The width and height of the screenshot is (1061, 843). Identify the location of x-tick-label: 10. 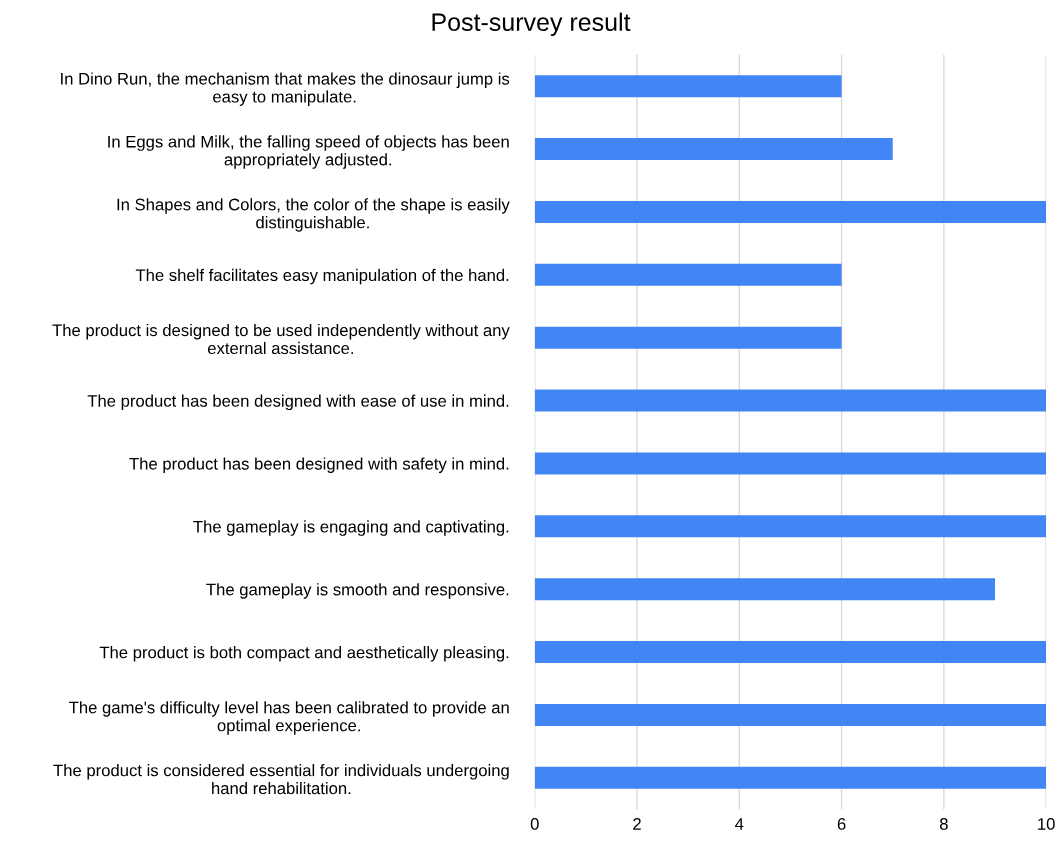
(1046, 824).